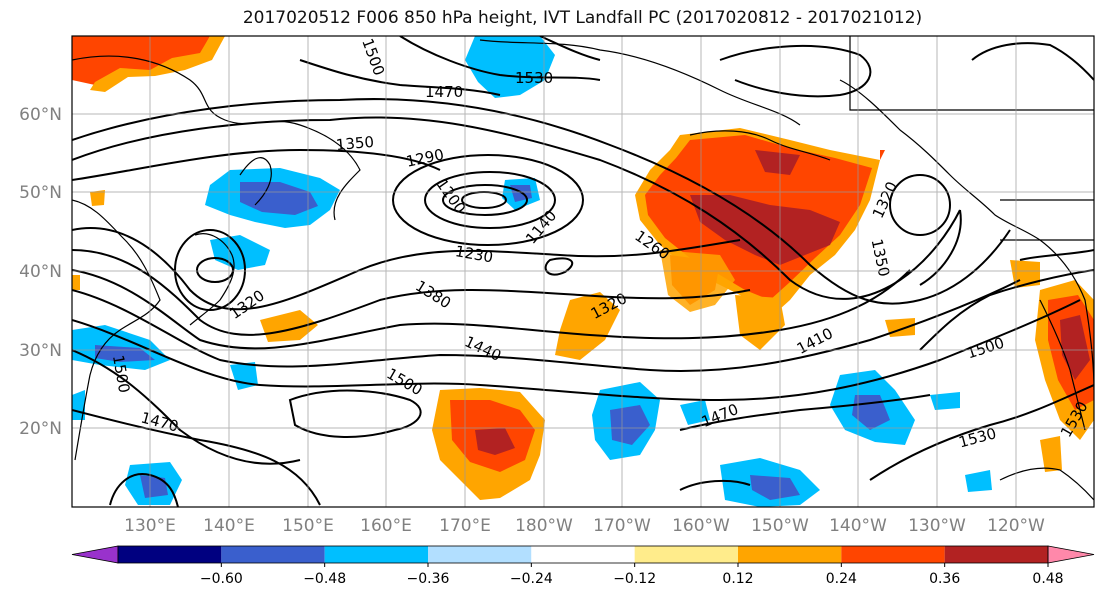 The height and width of the screenshot is (601, 1105). Describe the element at coordinates (465, 526) in the screenshot. I see `lon-label: 170°E` at that location.